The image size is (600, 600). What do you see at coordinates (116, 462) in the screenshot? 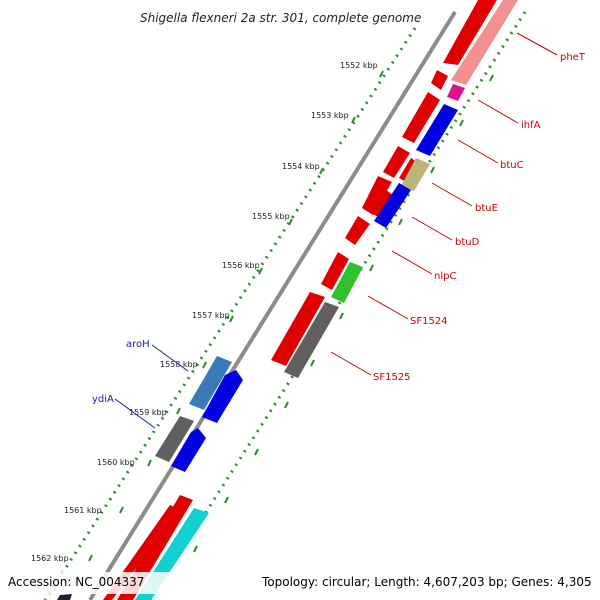
I see `tick-label: 1560 kbp` at bounding box center [116, 462].